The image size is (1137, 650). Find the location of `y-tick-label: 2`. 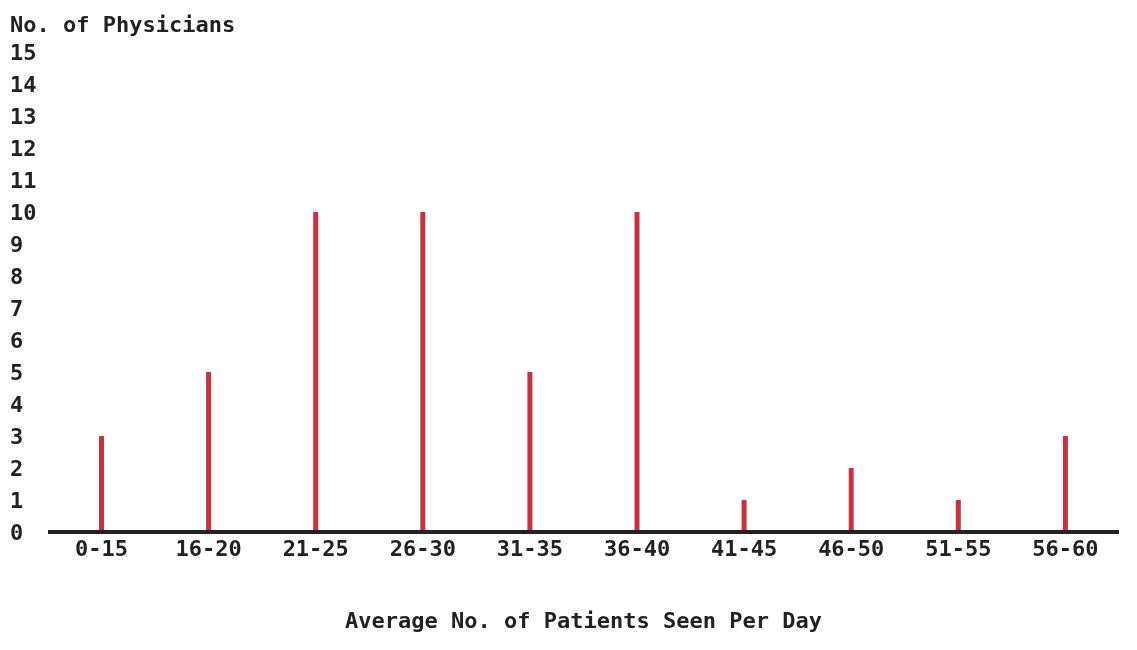

y-tick-label: 2 is located at coordinates (17, 468).